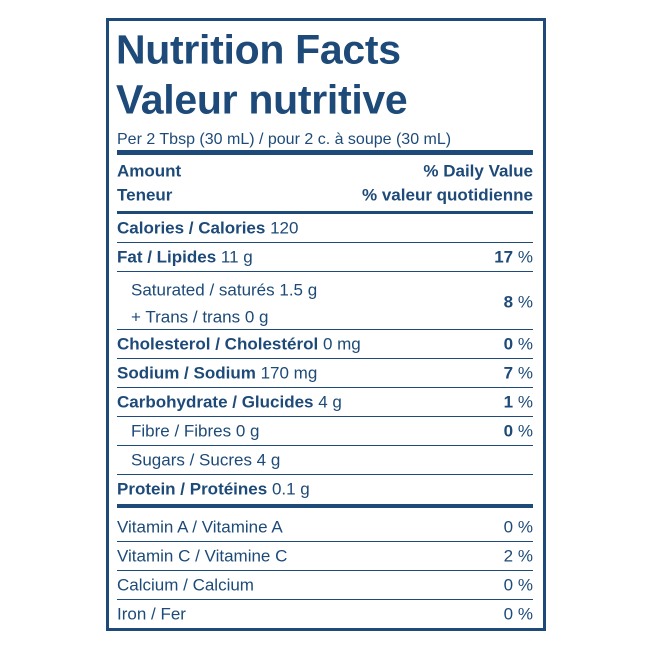  I want to click on nutrient-name: Cholesterol / Cholestérol, so click(218, 344).